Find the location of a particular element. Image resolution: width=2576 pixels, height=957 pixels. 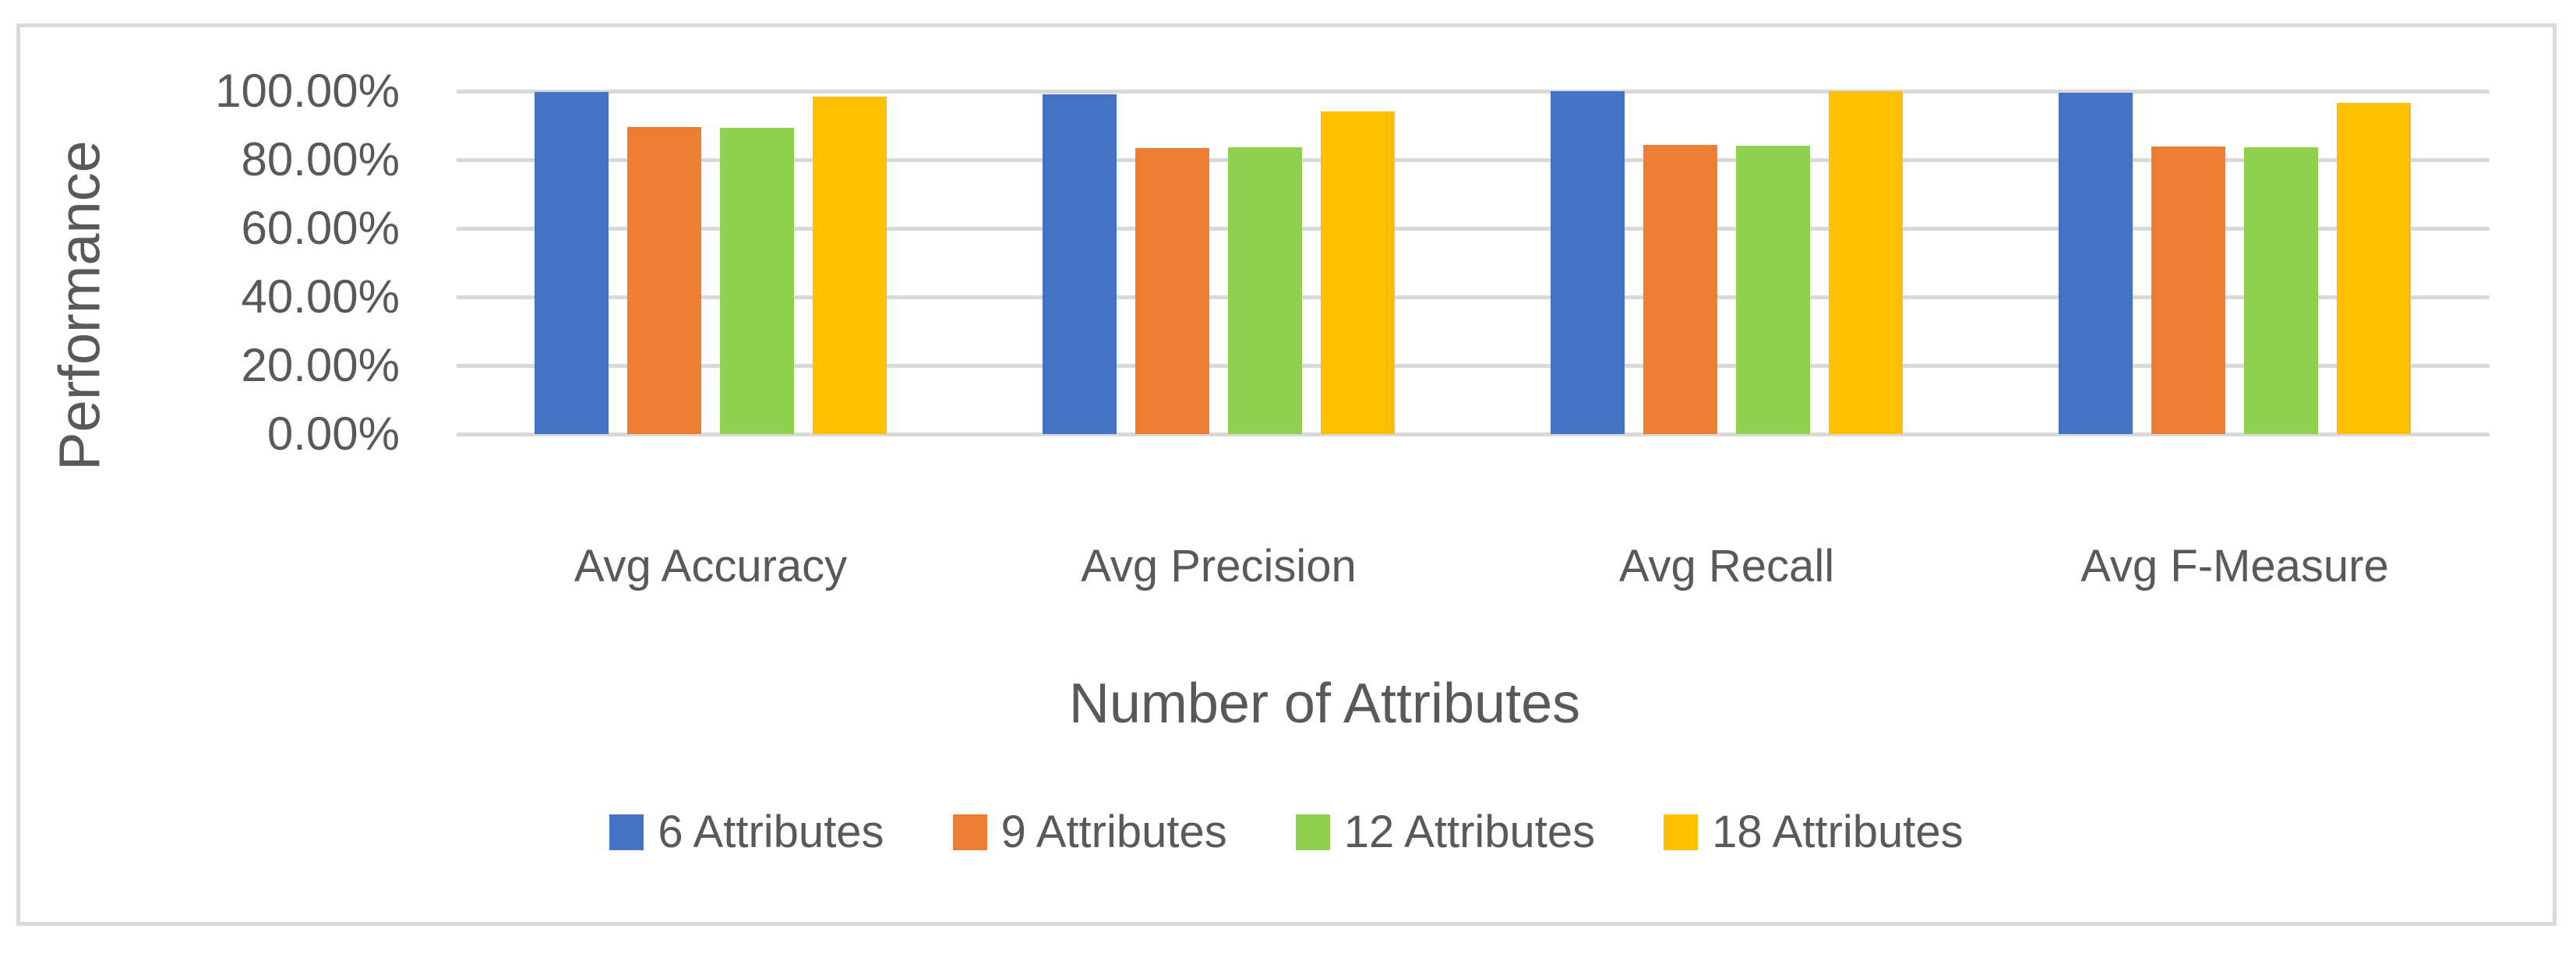

y-axis-title: Performance is located at coordinates (79, 306).